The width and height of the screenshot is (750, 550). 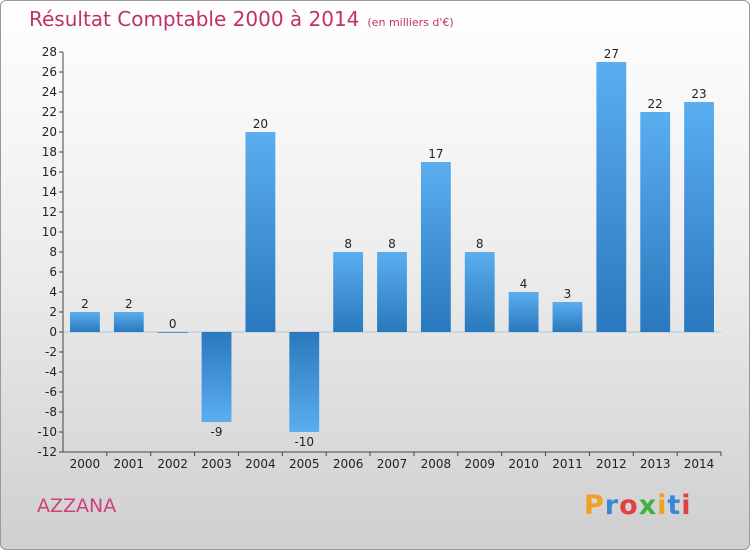 I want to click on x-tick-label-2000: 2000, so click(x=85, y=464).